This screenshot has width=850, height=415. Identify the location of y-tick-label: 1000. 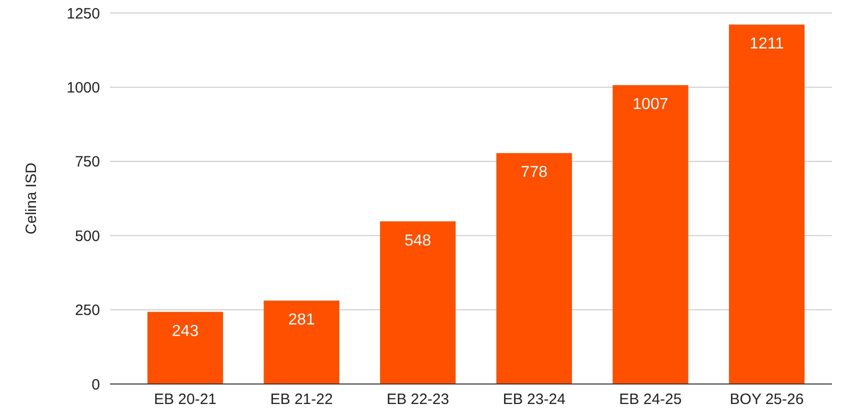
(83, 87).